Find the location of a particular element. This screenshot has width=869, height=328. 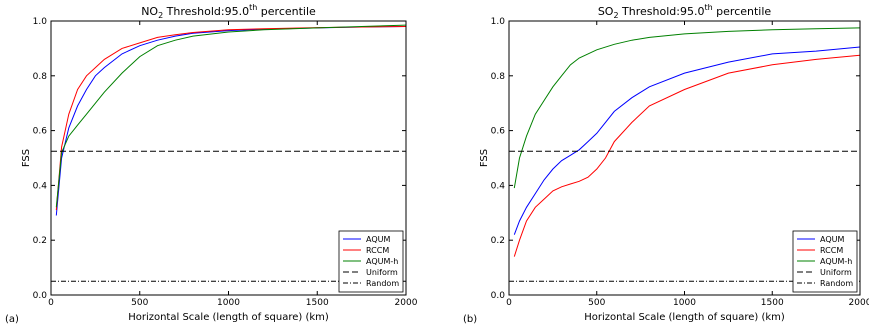

panel-label: (b) is located at coordinates (470, 319).